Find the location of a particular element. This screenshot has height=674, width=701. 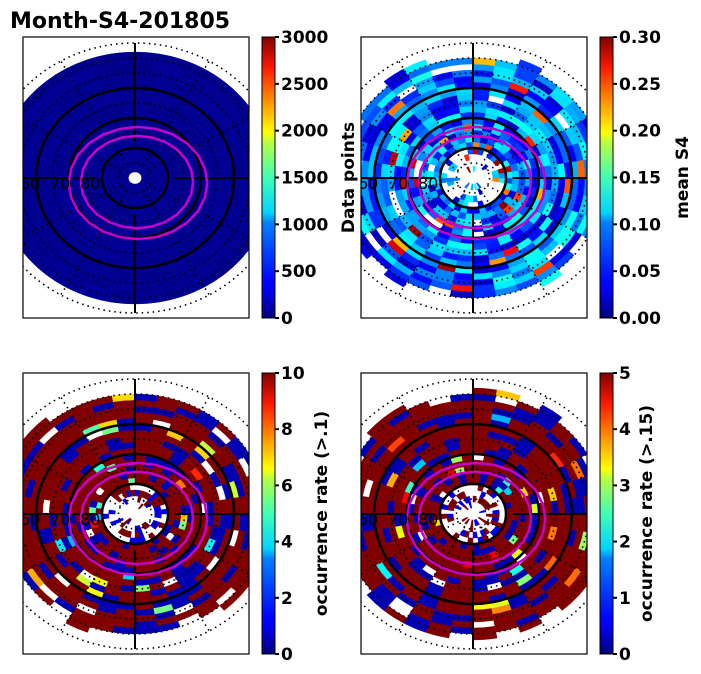

latitude-label: 80 is located at coordinates (90, 183).